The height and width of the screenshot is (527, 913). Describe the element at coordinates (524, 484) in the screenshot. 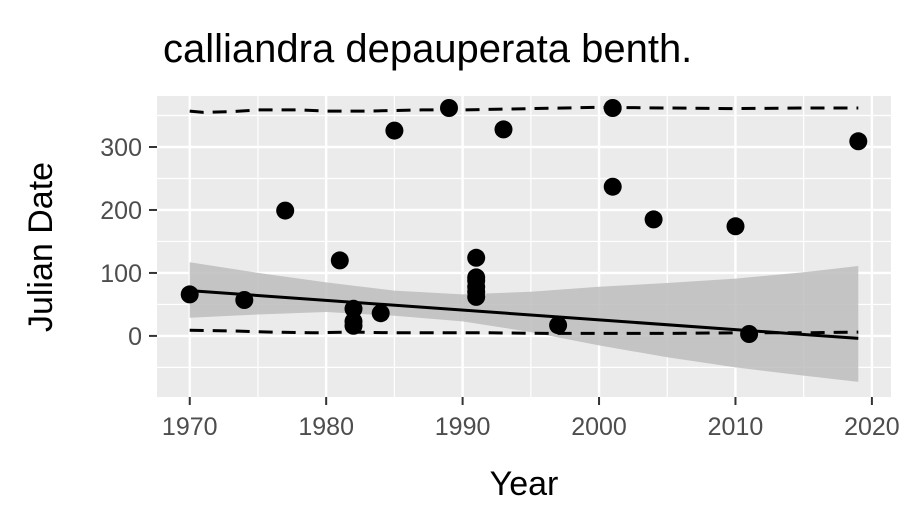

I see `x-axis-title: Year` at that location.